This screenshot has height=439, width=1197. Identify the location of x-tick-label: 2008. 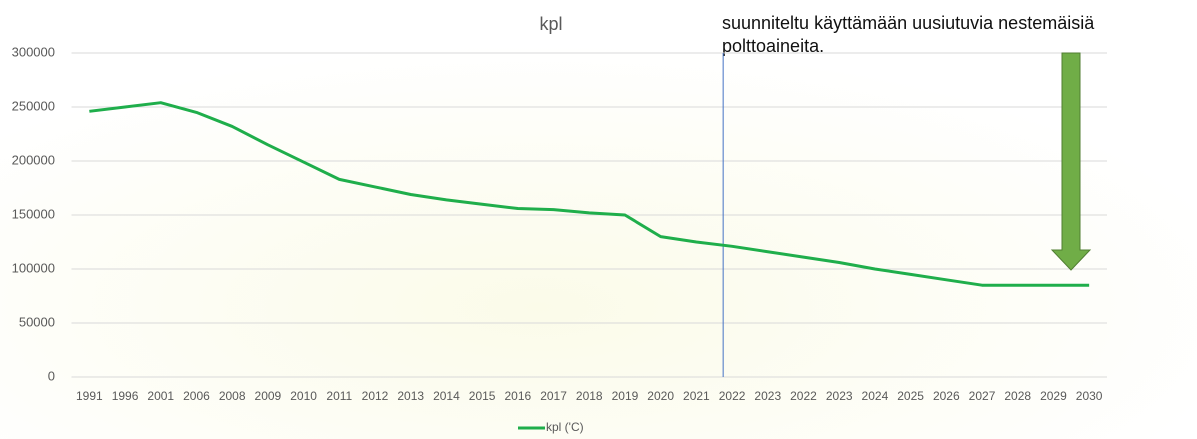
(232, 396).